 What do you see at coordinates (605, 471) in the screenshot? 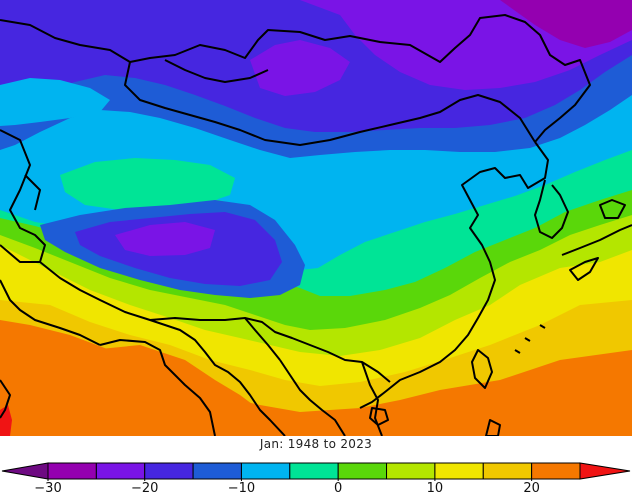
I see `colorbar-arrow-high` at bounding box center [605, 471].